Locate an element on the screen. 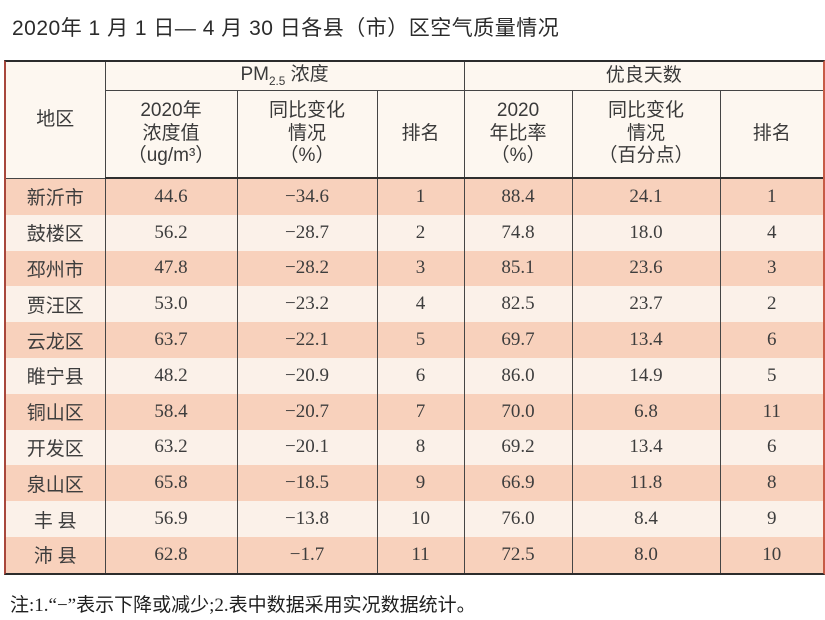  cell-pm-change: −20.1 is located at coordinates (307, 447).